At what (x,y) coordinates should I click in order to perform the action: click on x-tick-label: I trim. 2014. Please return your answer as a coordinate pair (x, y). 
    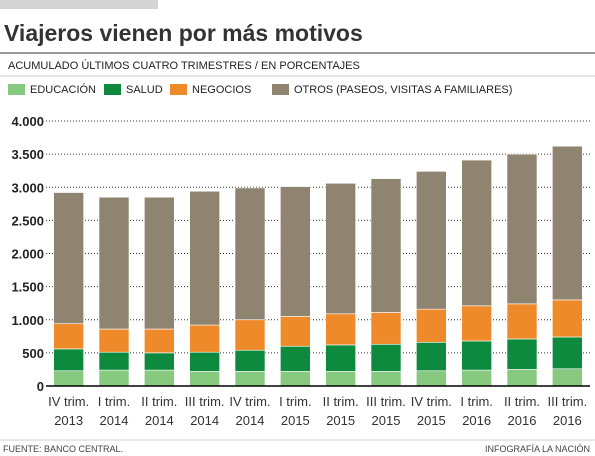
    Looking at the image, I should click on (114, 411).